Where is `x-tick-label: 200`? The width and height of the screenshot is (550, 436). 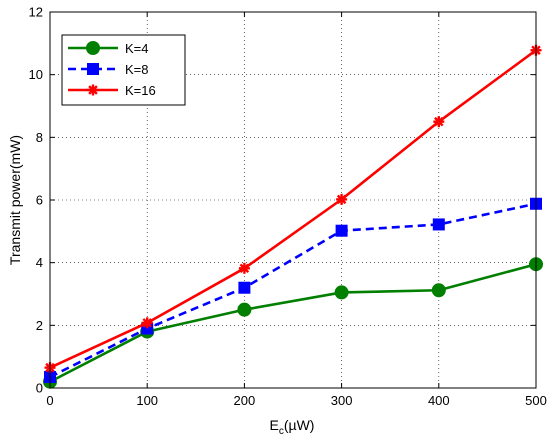
x-tick-label: 200 is located at coordinates (245, 400).